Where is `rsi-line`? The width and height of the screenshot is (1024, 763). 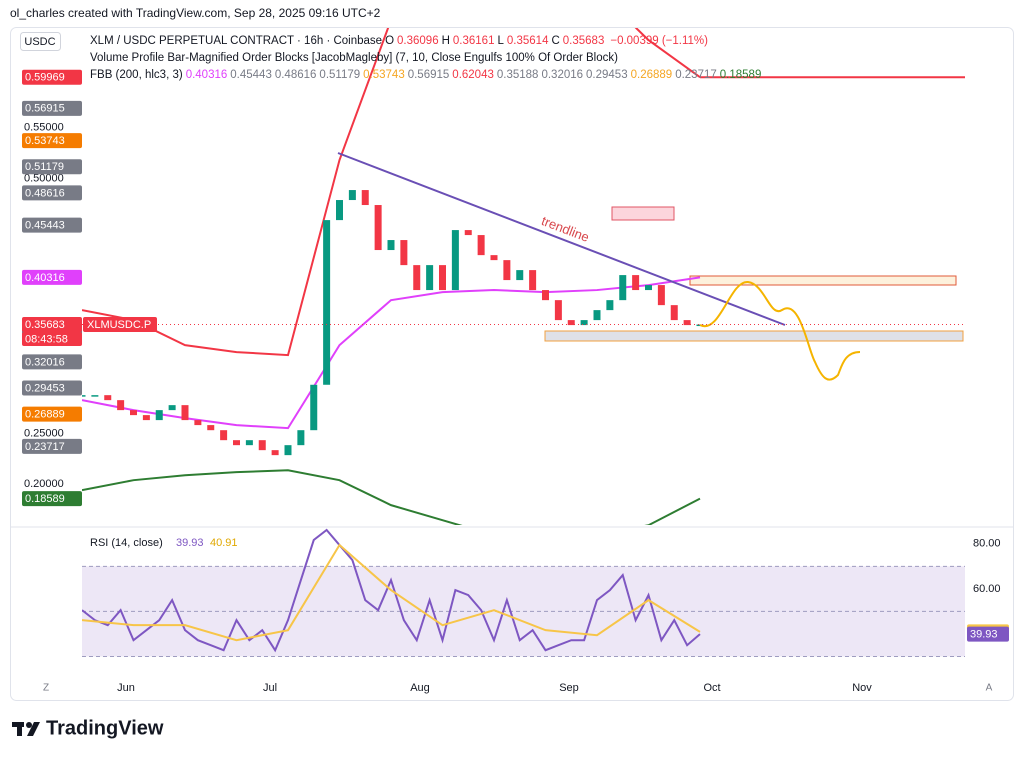
rsi-line is located at coordinates (391, 592).